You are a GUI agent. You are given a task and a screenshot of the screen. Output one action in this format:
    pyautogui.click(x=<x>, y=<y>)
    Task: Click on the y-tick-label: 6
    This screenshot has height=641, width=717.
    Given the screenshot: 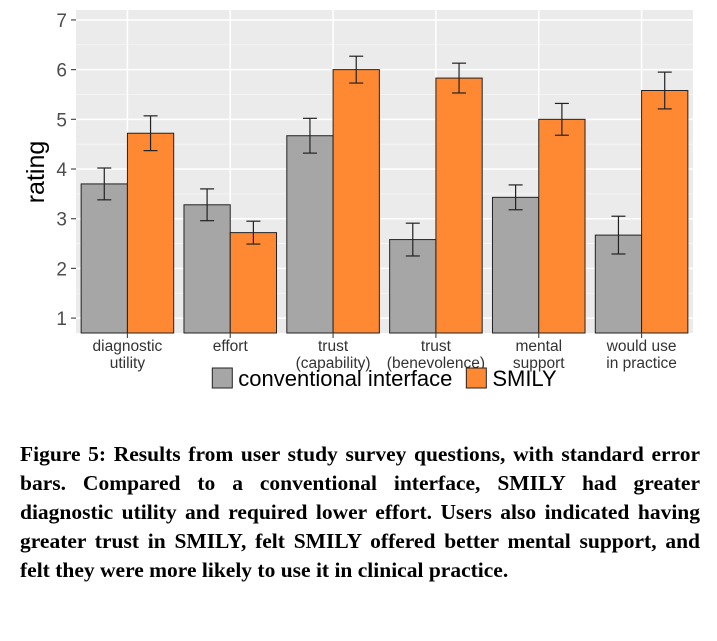 What is the action you would take?
    pyautogui.click(x=61, y=71)
    